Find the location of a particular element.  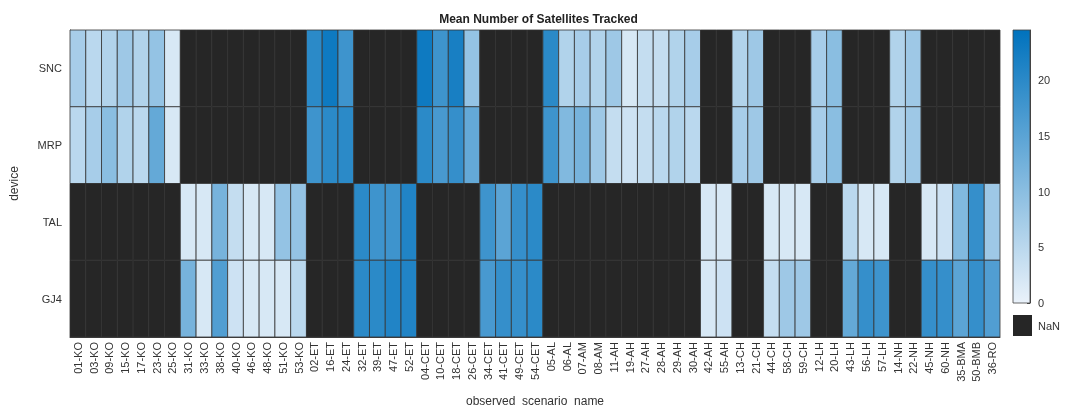

x-tick-label: 46-KO is located at coordinates (251, 357).